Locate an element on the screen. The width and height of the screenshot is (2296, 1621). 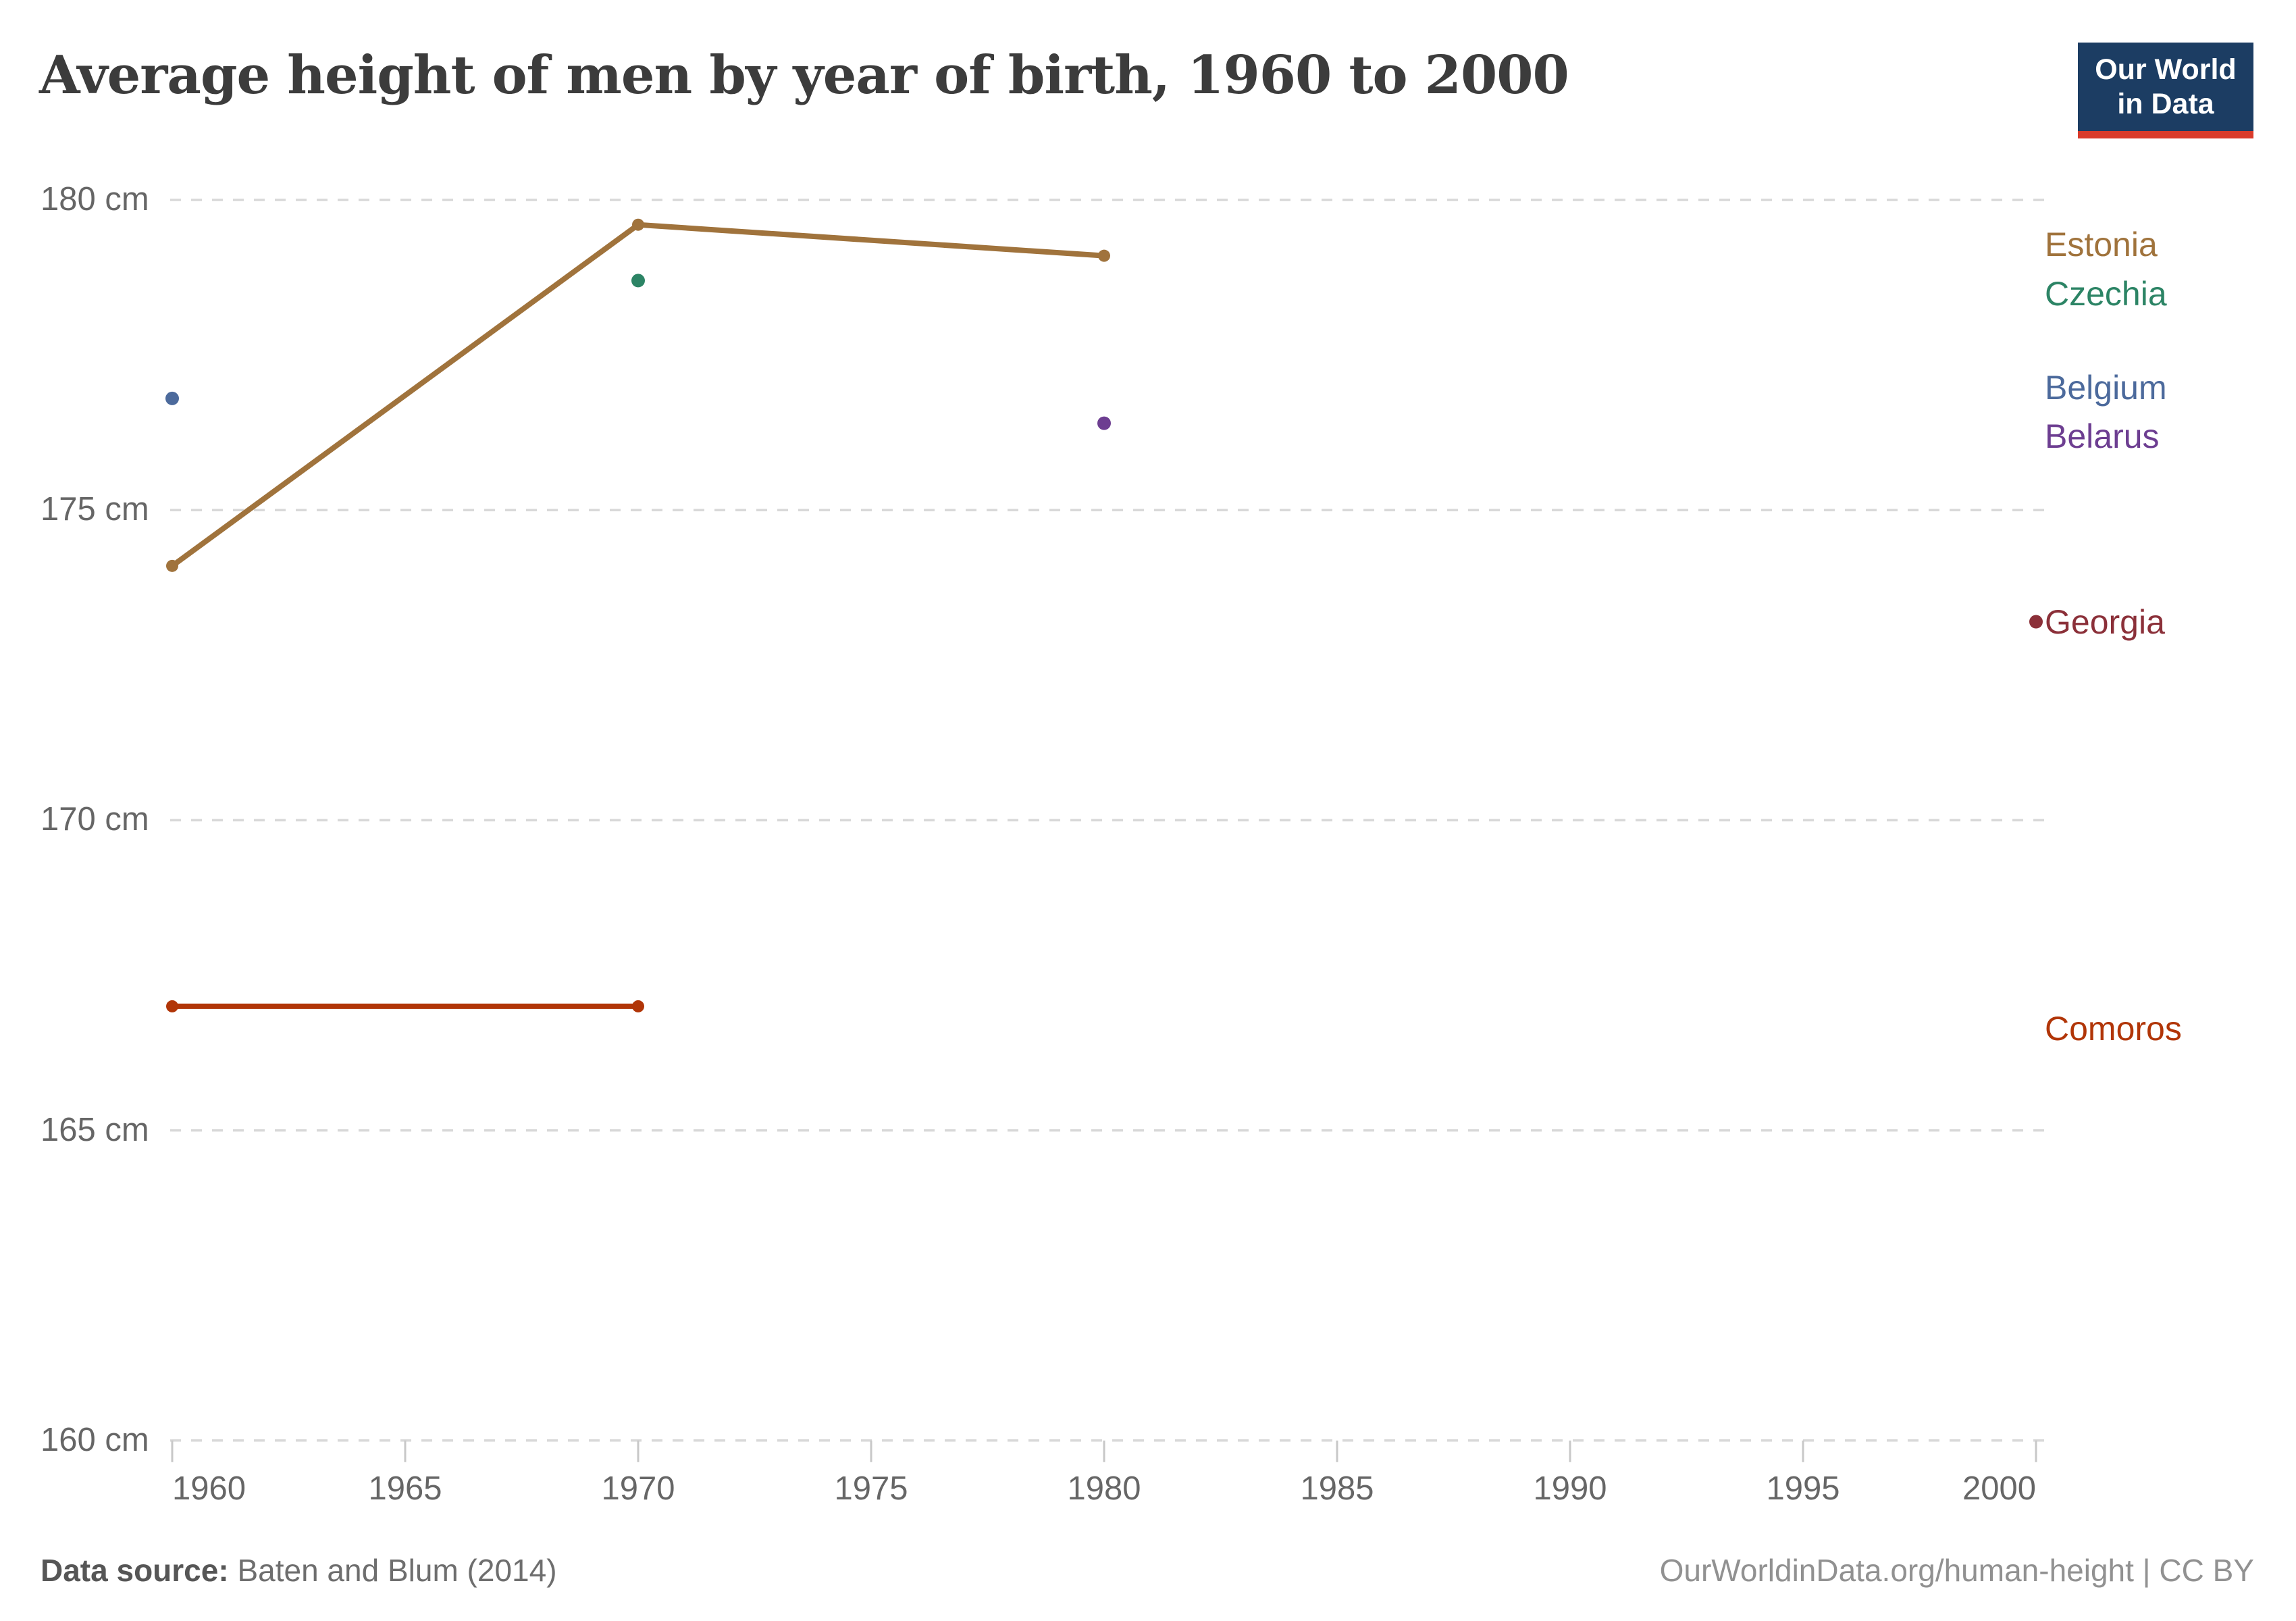
data-source-value: Baten and Blum (2014) is located at coordinates (397, 1570).